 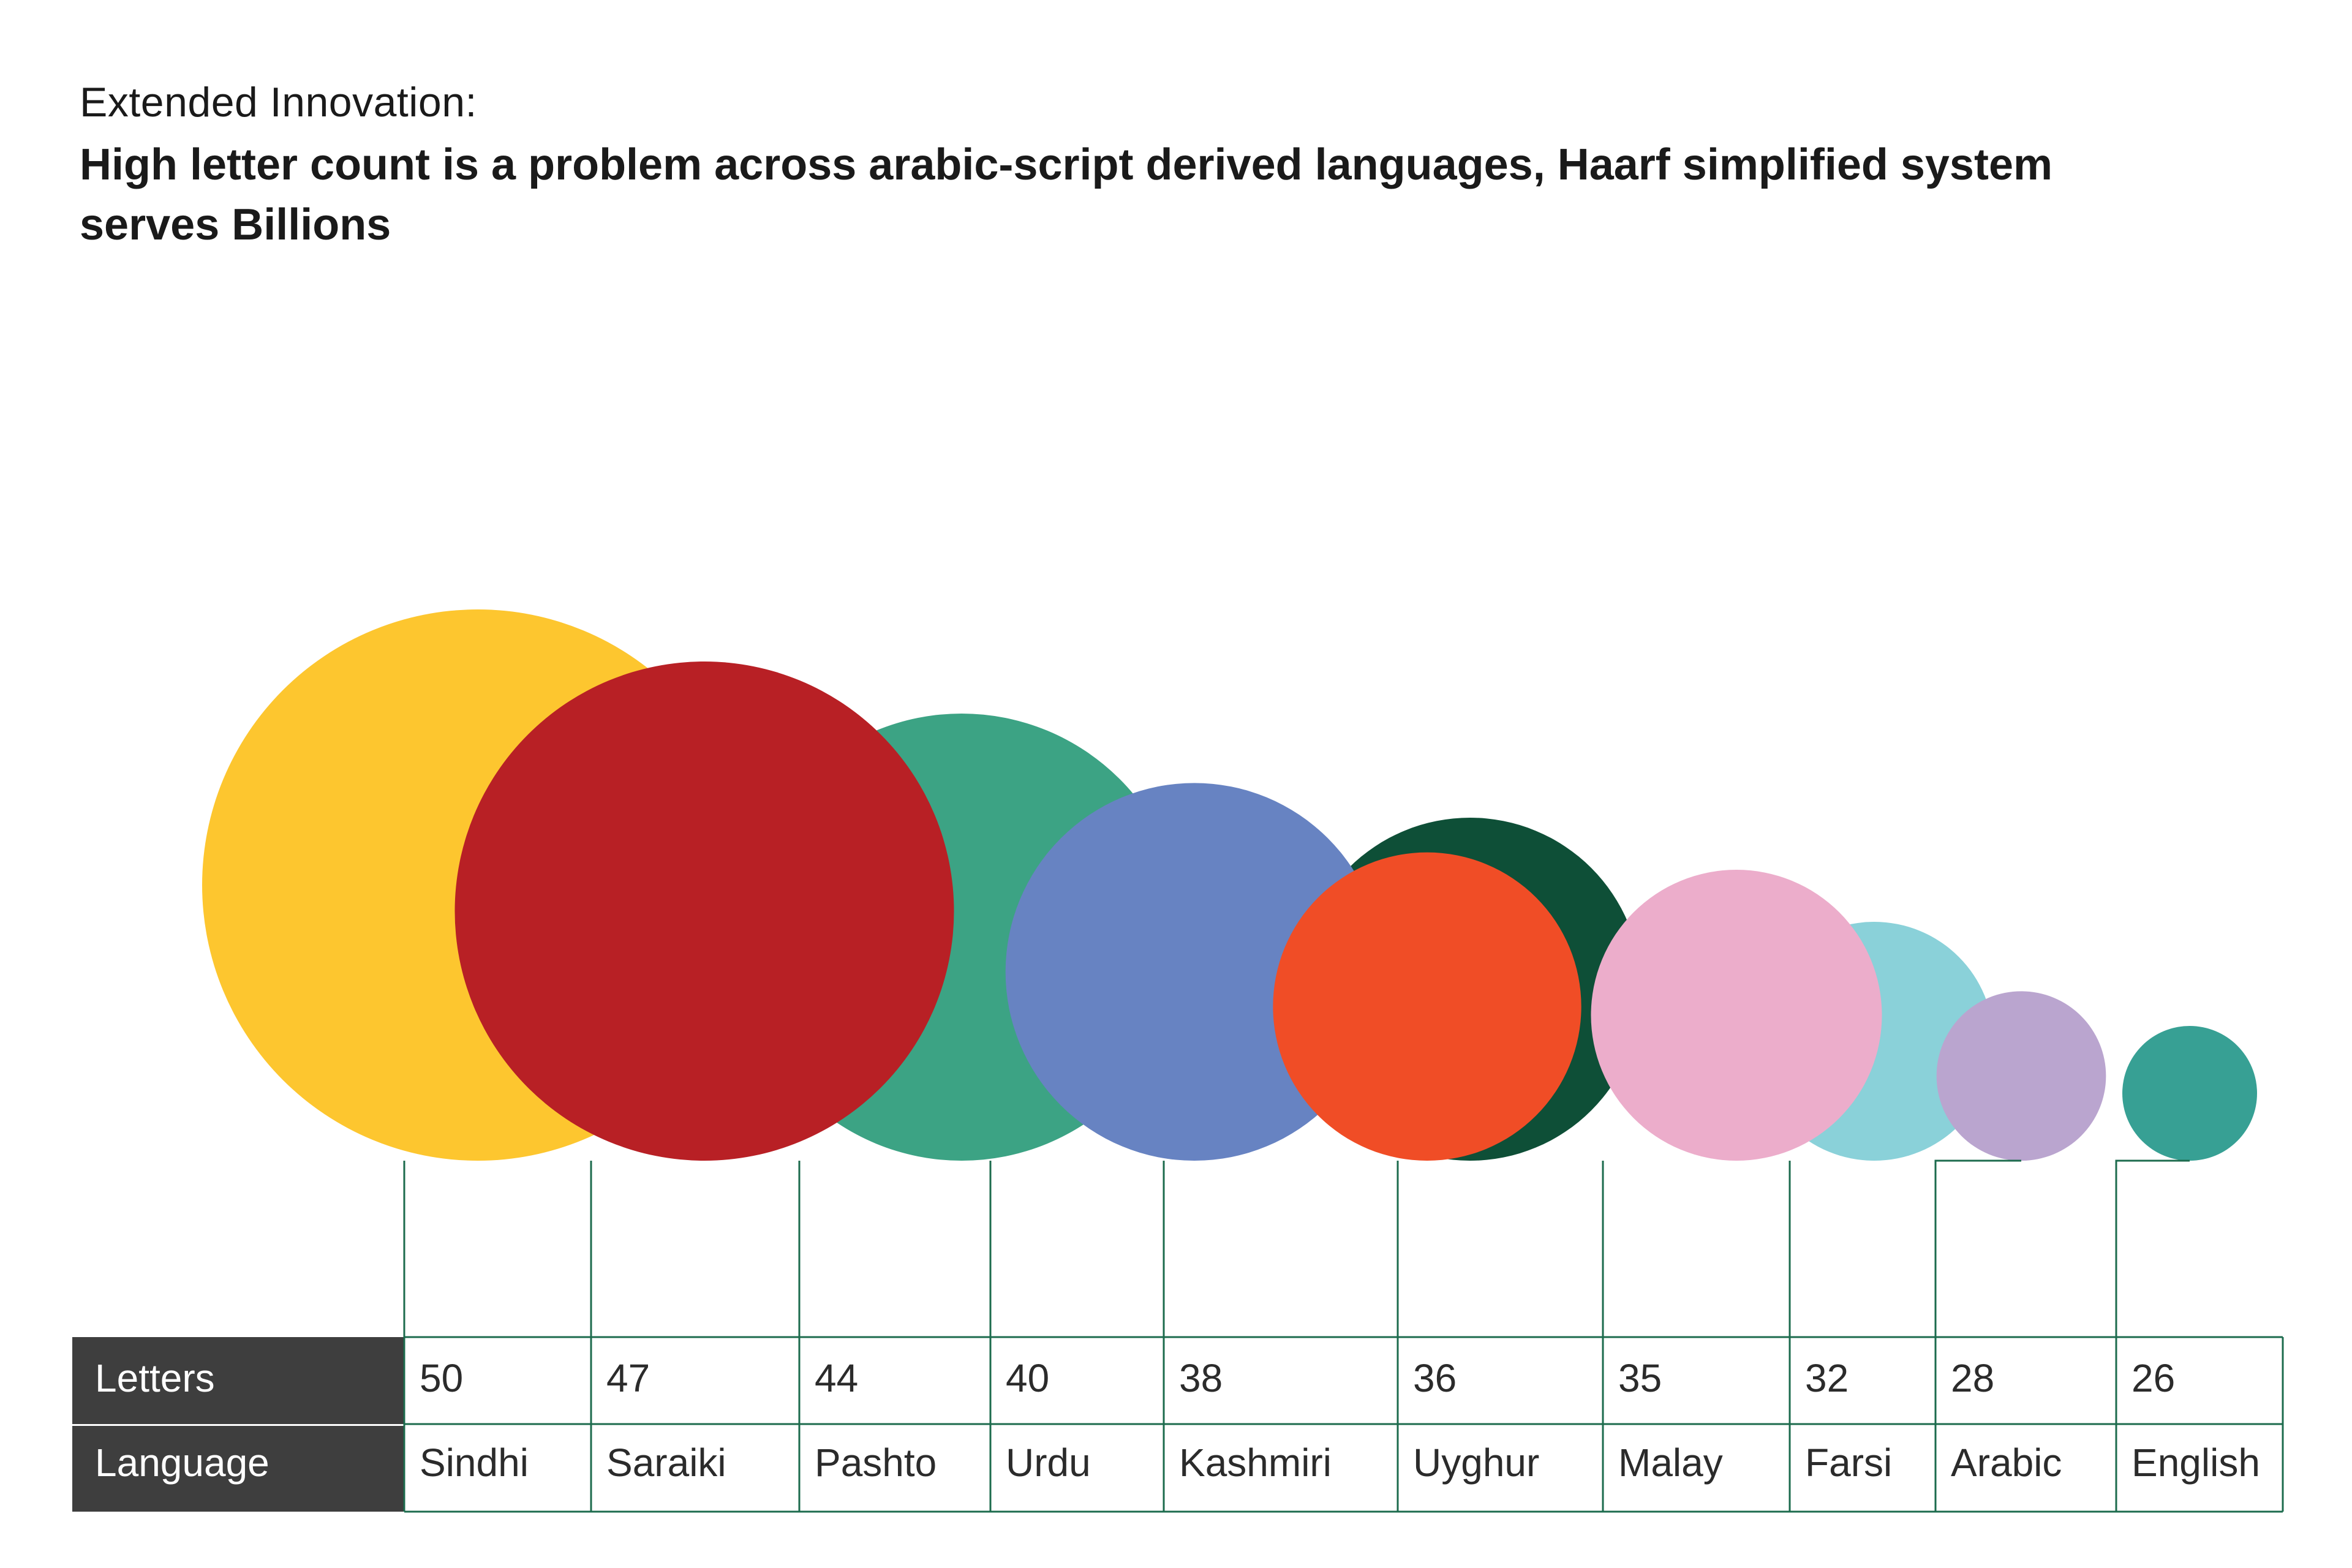 What do you see at coordinates (628, 1378) in the screenshot?
I see `letter-count-saraiki: 47` at bounding box center [628, 1378].